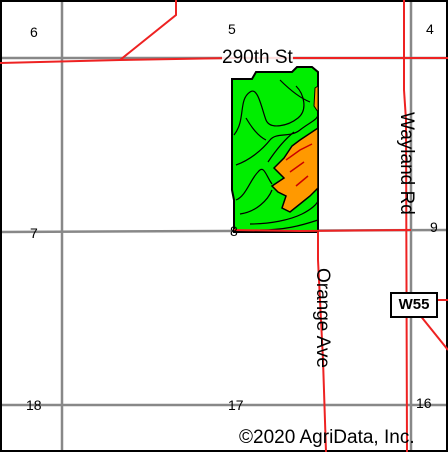 The width and height of the screenshot is (448, 452). What do you see at coordinates (232, 29) in the screenshot?
I see `section-label-5: 5` at bounding box center [232, 29].